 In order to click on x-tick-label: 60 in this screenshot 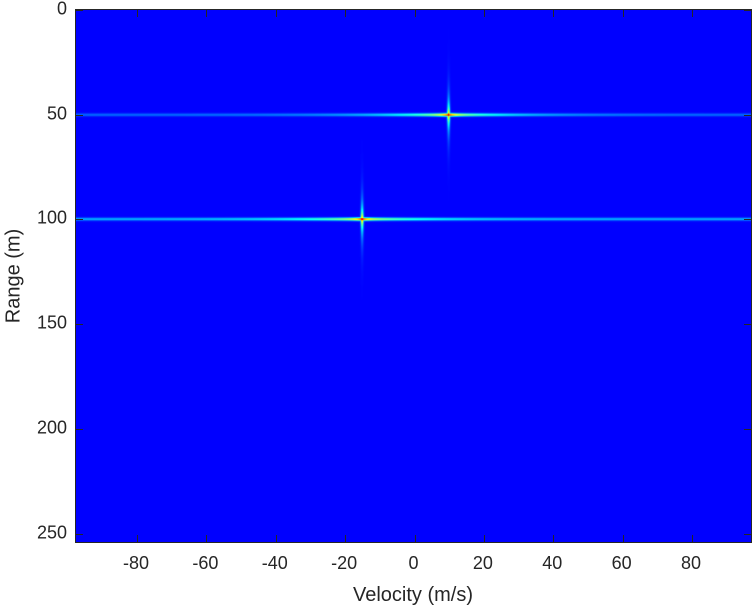, I will do `click(621, 563)`.